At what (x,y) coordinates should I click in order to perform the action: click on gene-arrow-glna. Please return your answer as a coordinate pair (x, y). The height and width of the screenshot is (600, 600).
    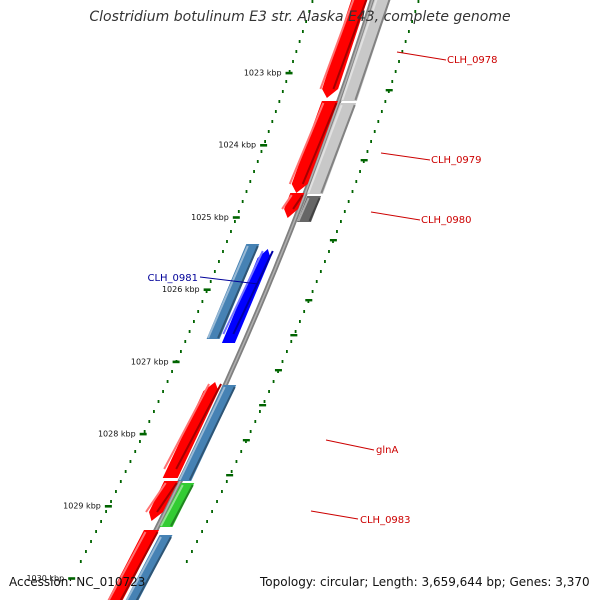
    Looking at the image, I should click on (190, 430).